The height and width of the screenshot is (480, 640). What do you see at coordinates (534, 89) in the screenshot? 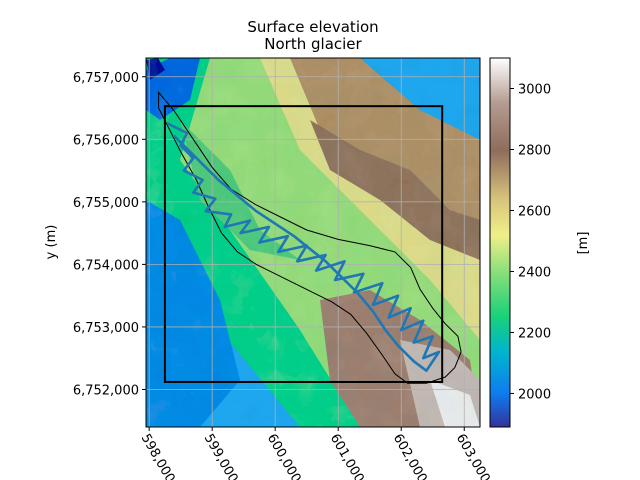
I see `colorbar-tick-label-5: 3000` at bounding box center [534, 89].